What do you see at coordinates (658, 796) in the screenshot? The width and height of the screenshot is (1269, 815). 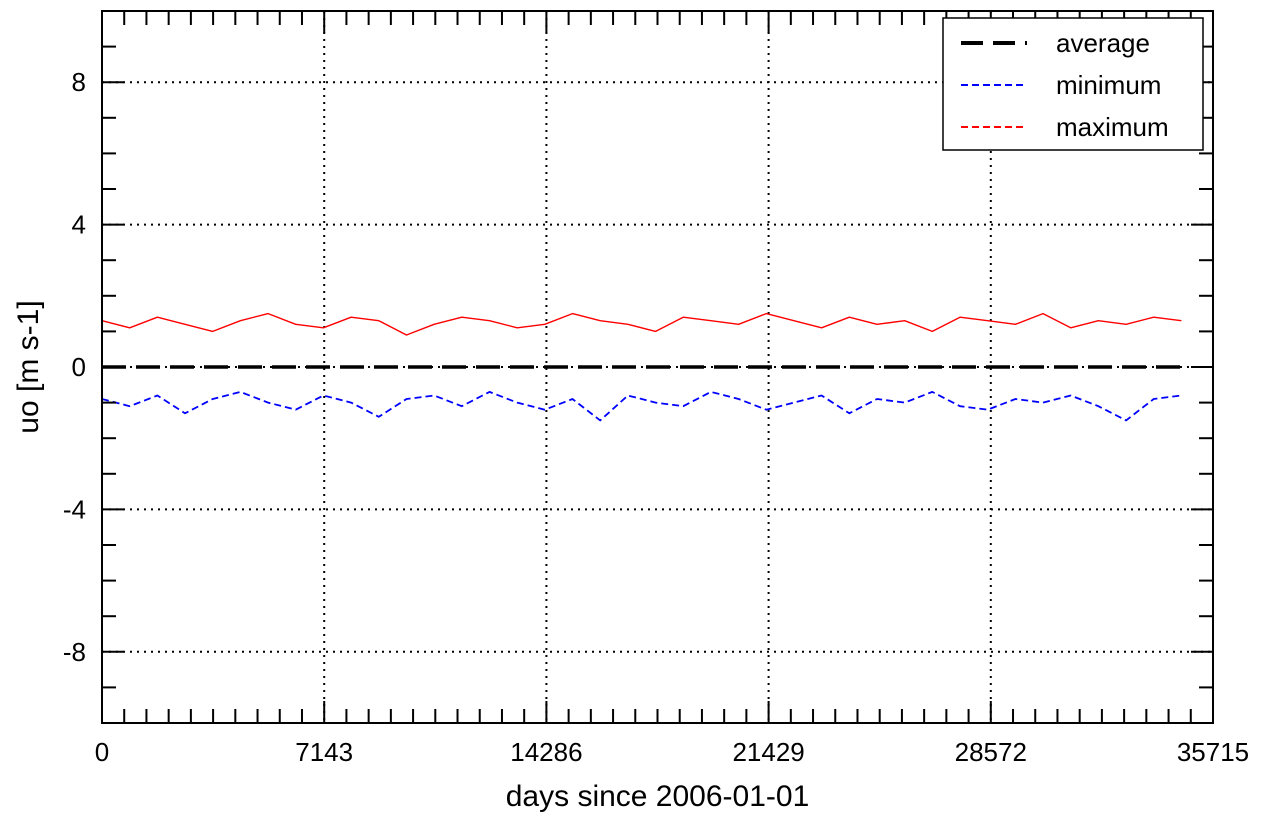 I see `x-axis-title: days since 2006-01-01` at bounding box center [658, 796].